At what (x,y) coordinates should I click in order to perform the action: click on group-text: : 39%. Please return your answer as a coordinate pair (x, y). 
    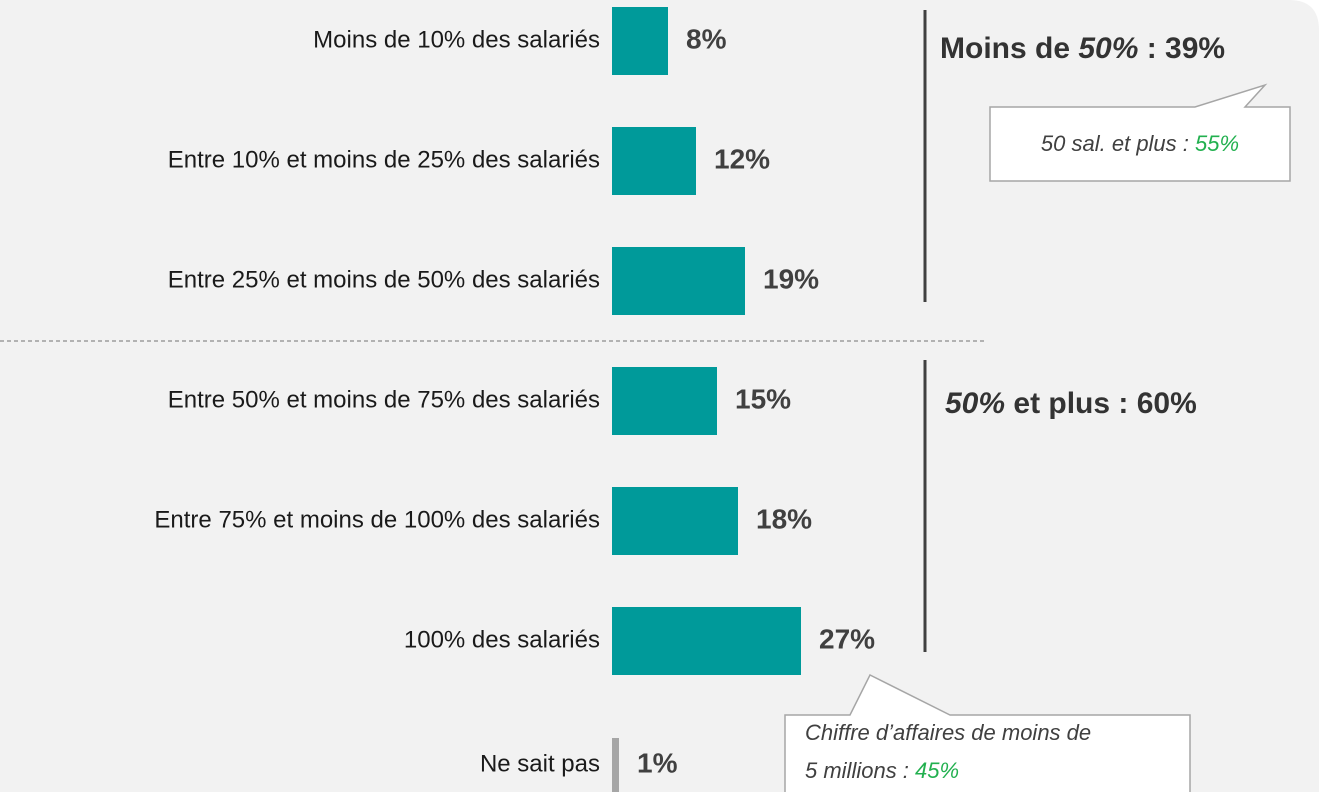
    Looking at the image, I should click on (1181, 48).